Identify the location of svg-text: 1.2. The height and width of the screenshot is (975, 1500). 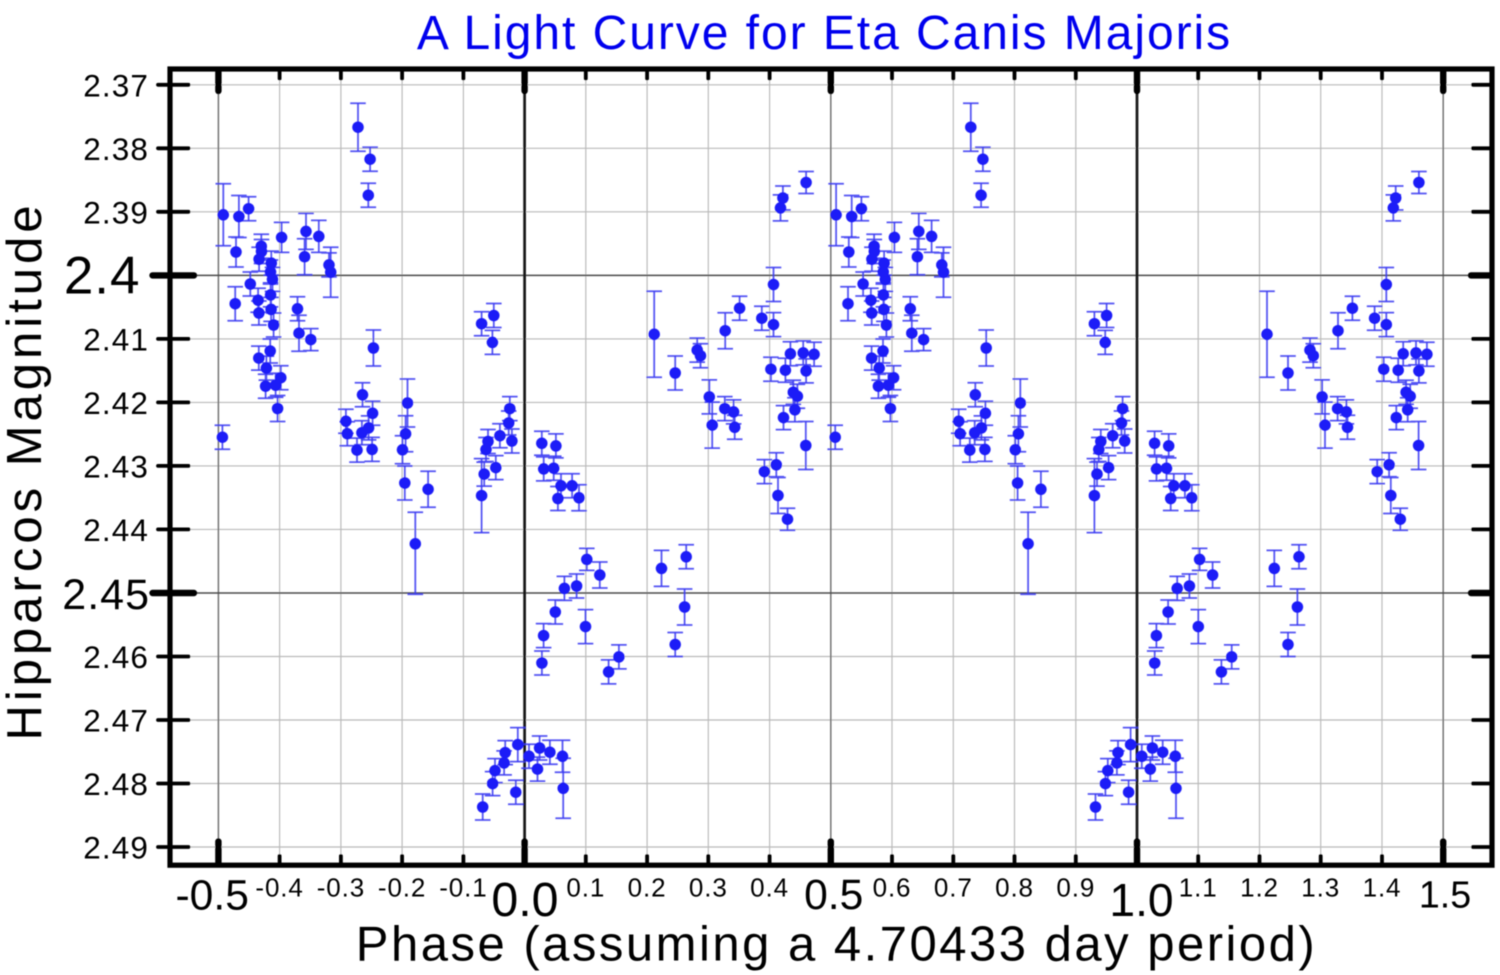
(1259, 888).